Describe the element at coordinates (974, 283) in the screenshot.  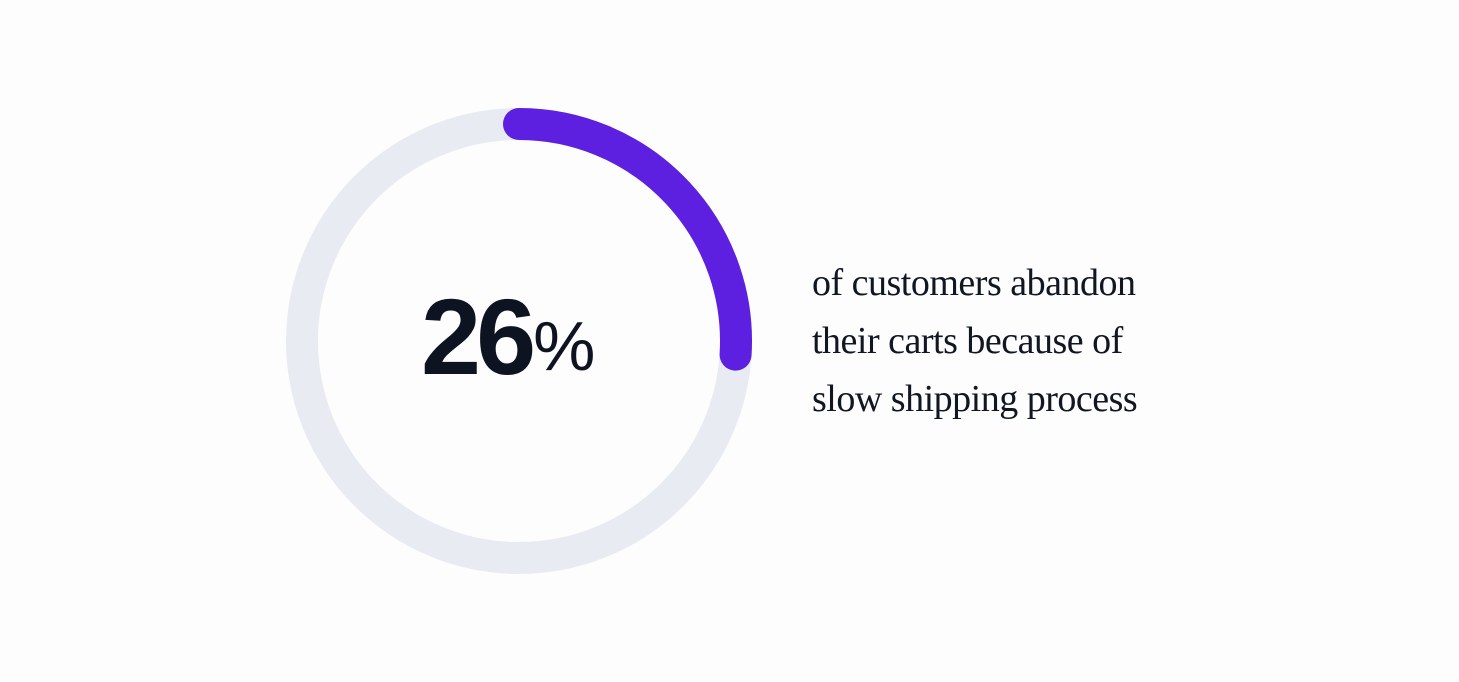
I see `caption-line-1: of customers abandon` at that location.